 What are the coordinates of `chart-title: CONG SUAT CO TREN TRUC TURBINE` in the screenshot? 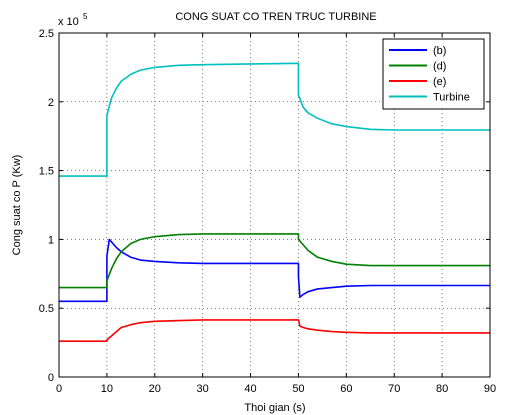 It's located at (275, 17).